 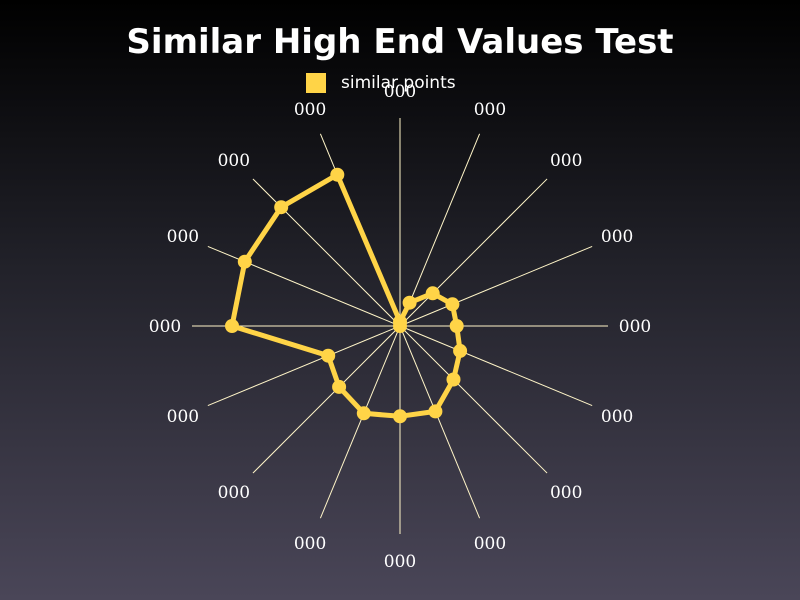 I want to click on legend: similar points, so click(x=381, y=83).